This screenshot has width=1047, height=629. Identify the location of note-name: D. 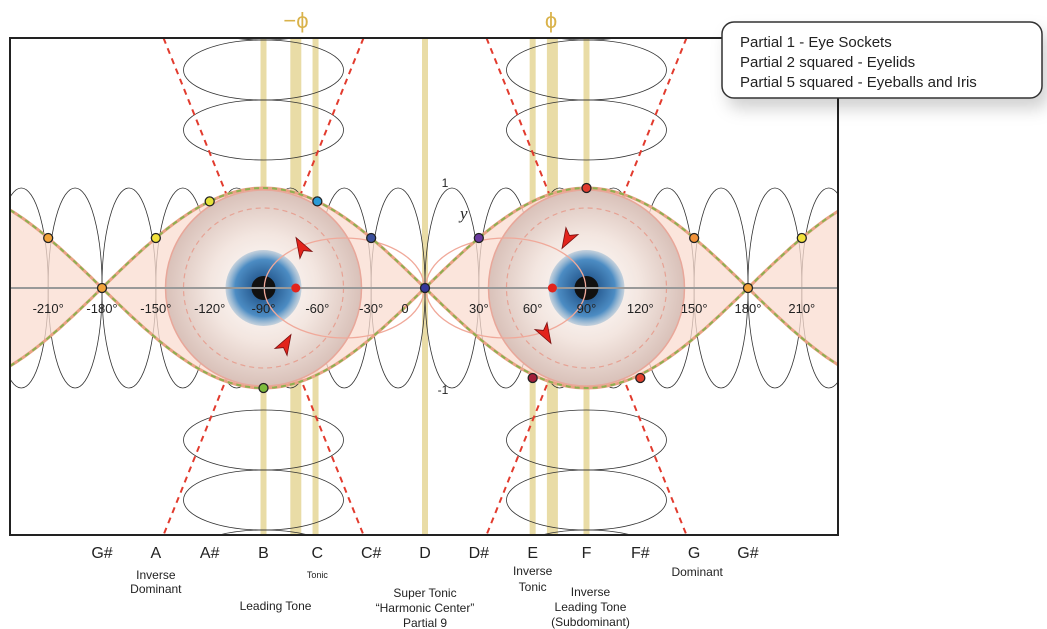
(425, 553).